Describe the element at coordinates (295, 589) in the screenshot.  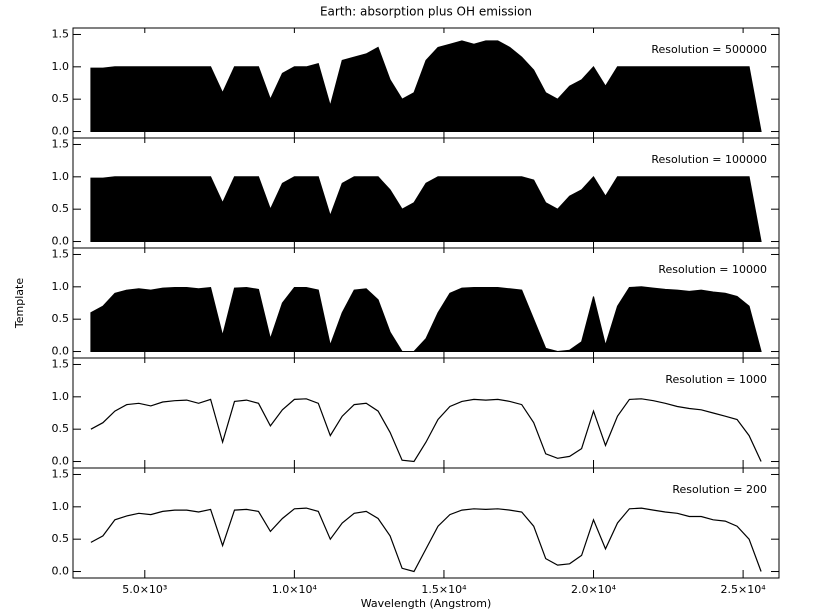
I see `x-tick-label: 1.0×10⁴` at that location.